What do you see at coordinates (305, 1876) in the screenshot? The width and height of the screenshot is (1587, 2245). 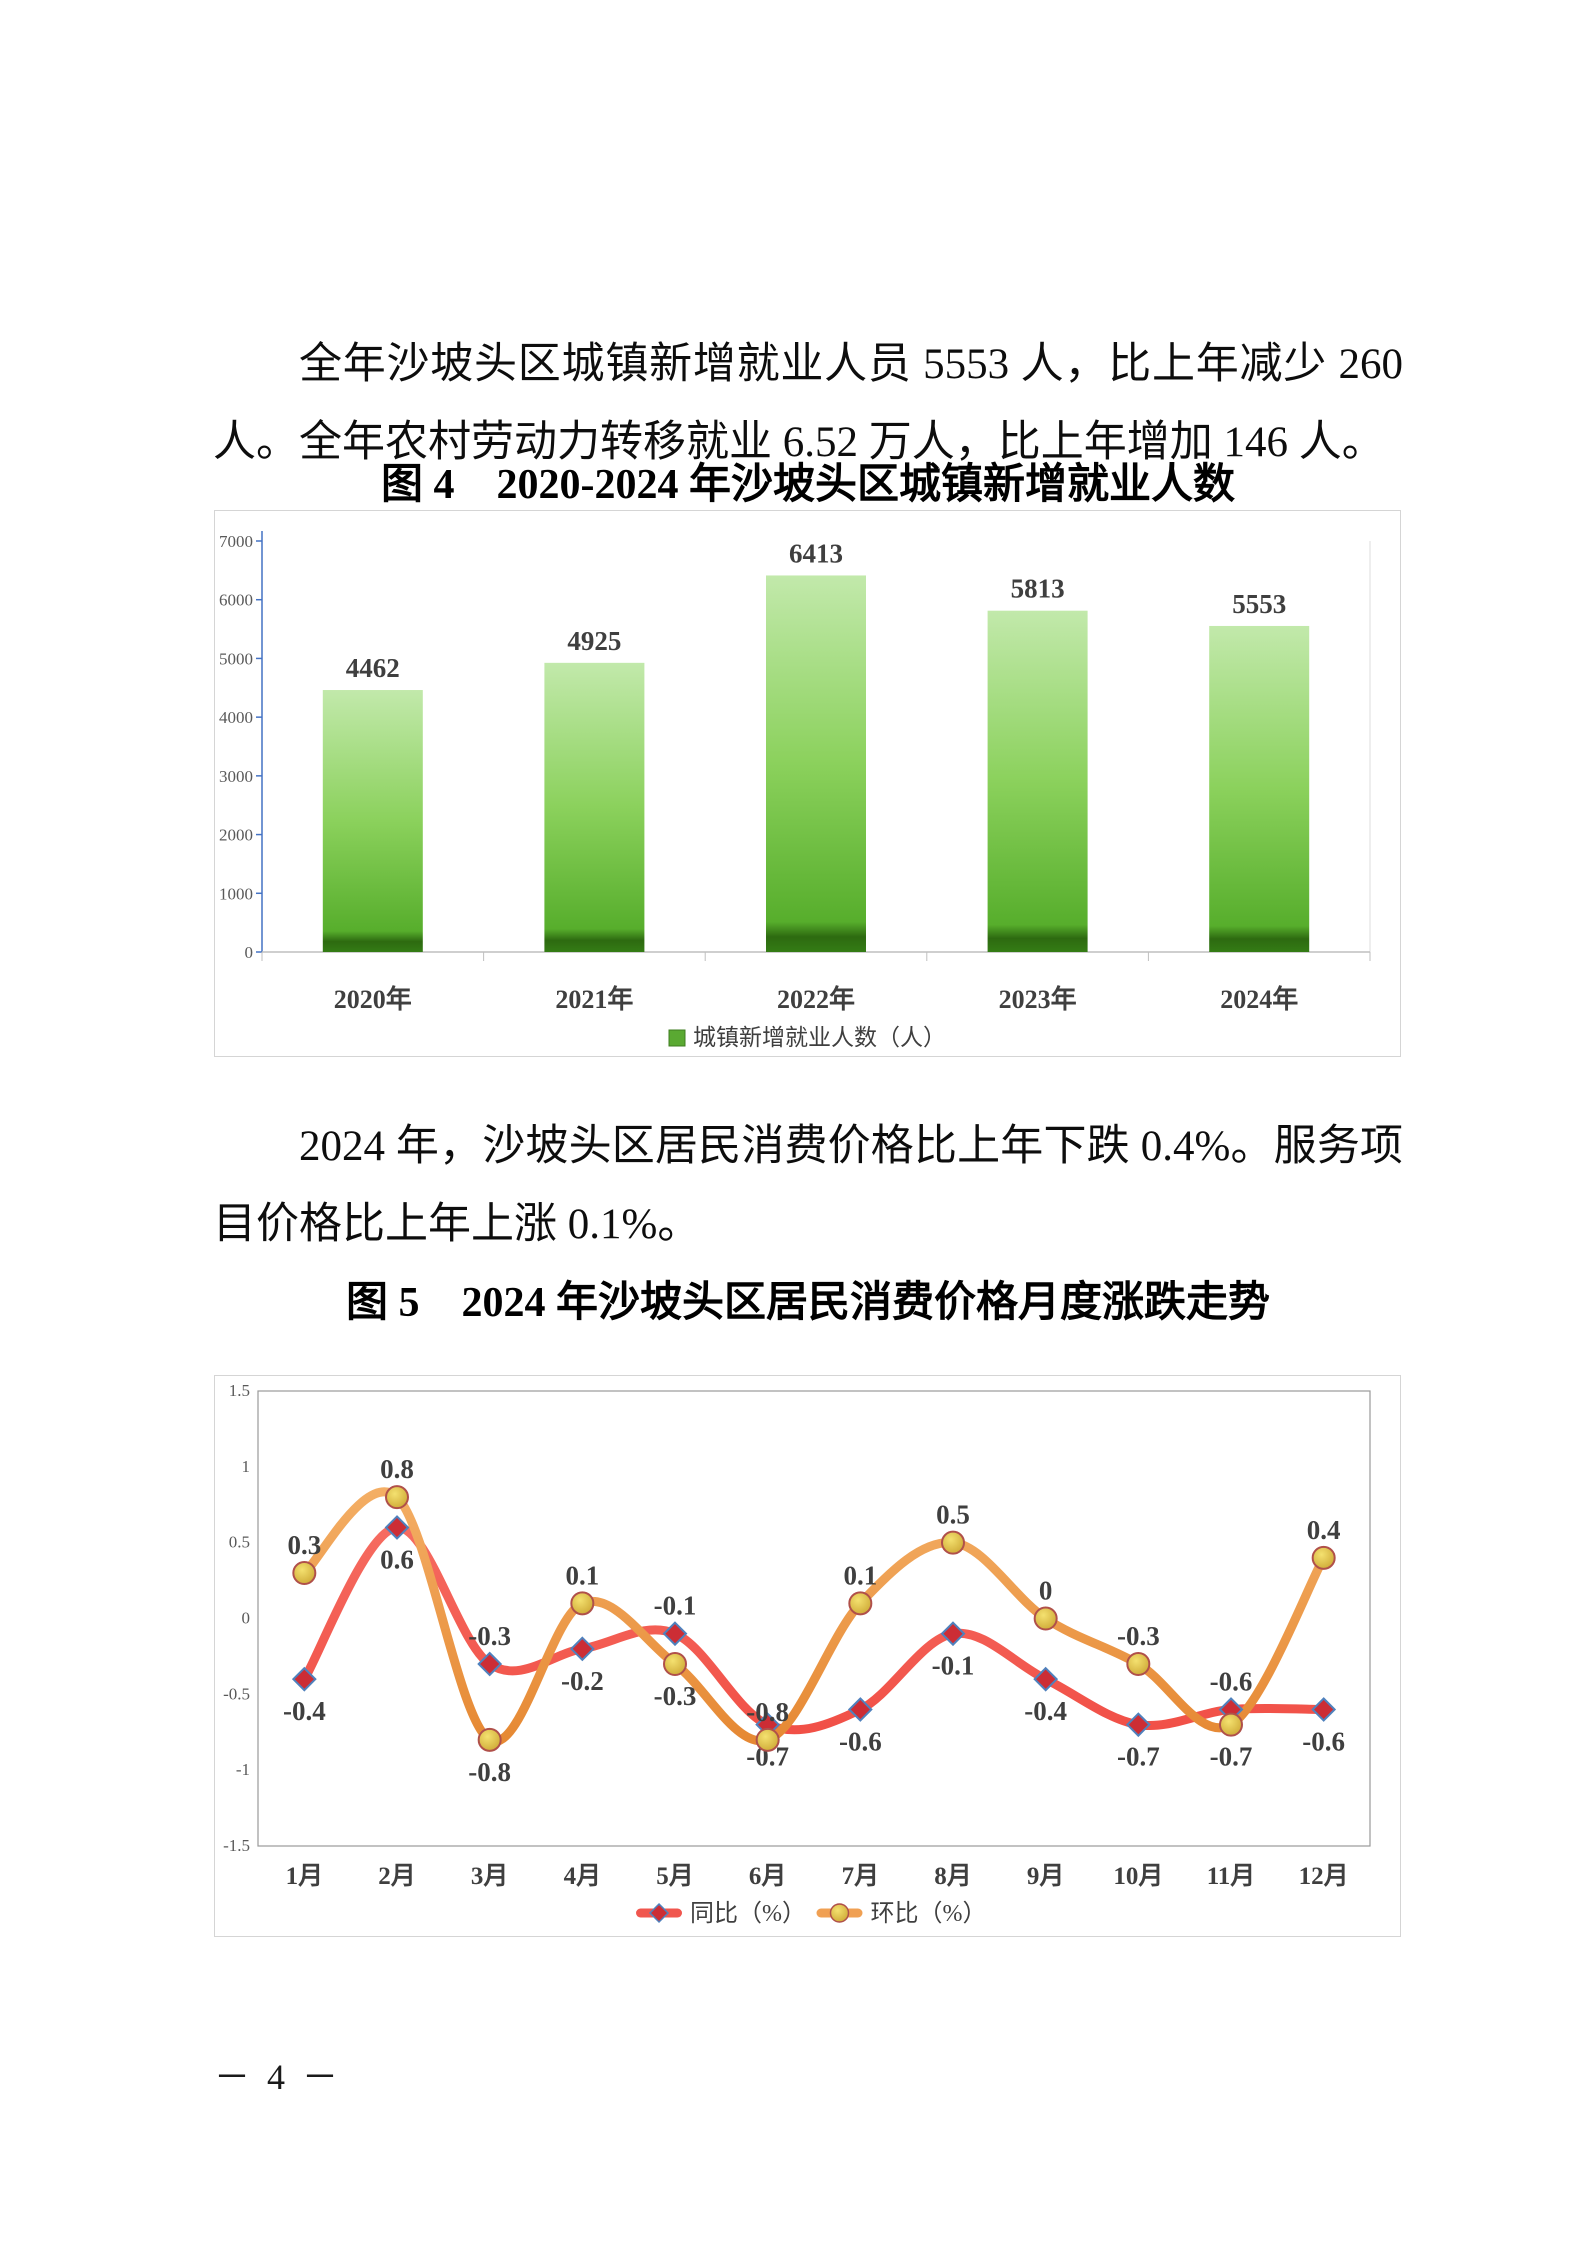 I see `x-month-label: 1月` at bounding box center [305, 1876].